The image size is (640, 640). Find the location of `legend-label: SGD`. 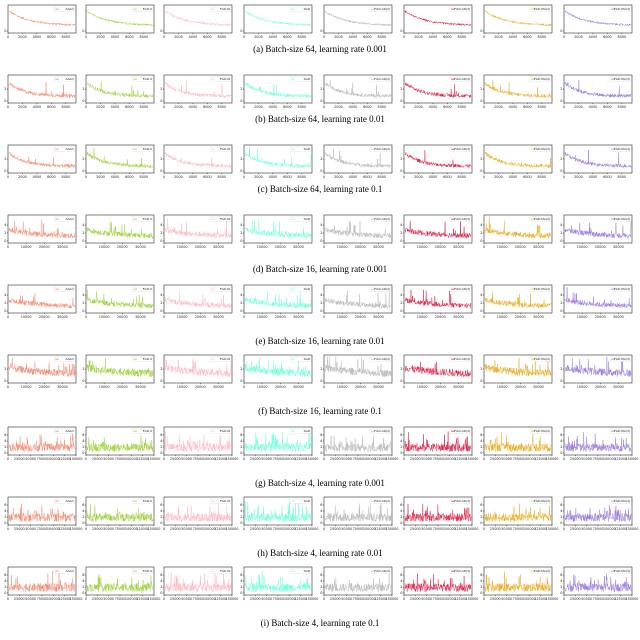

legend-label: SGD is located at coordinates (307, 571).